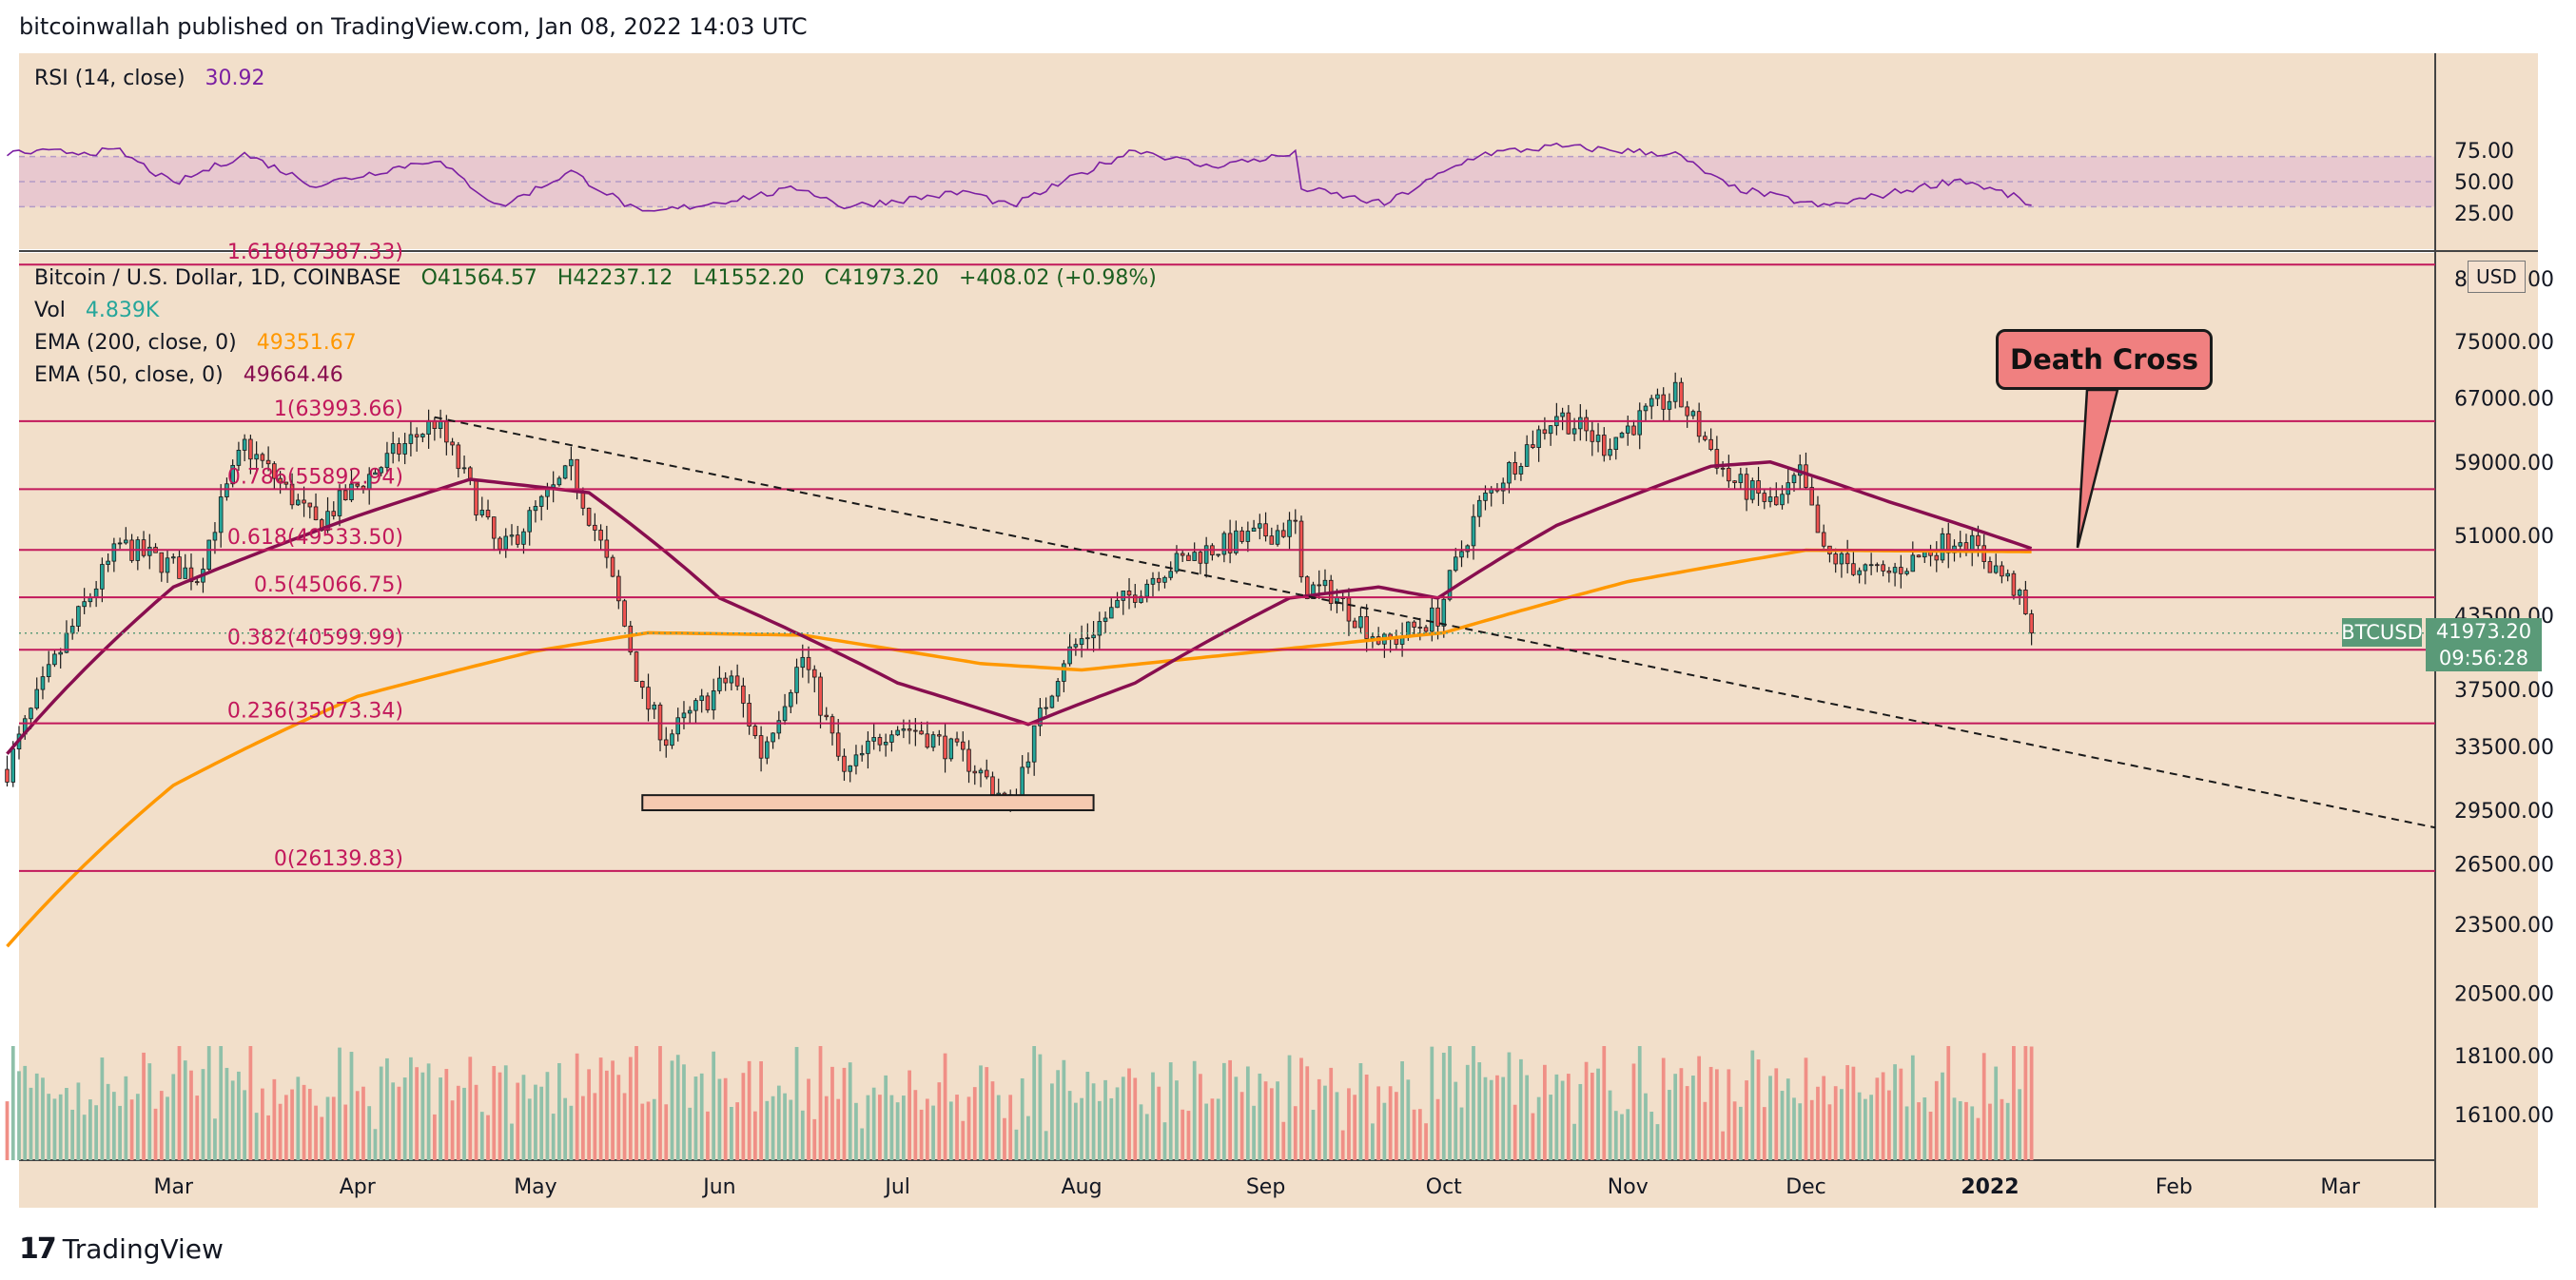 This screenshot has width=2576, height=1280. What do you see at coordinates (2504, 748) in the screenshot?
I see `price-tick-label: 33500.00` at bounding box center [2504, 748].